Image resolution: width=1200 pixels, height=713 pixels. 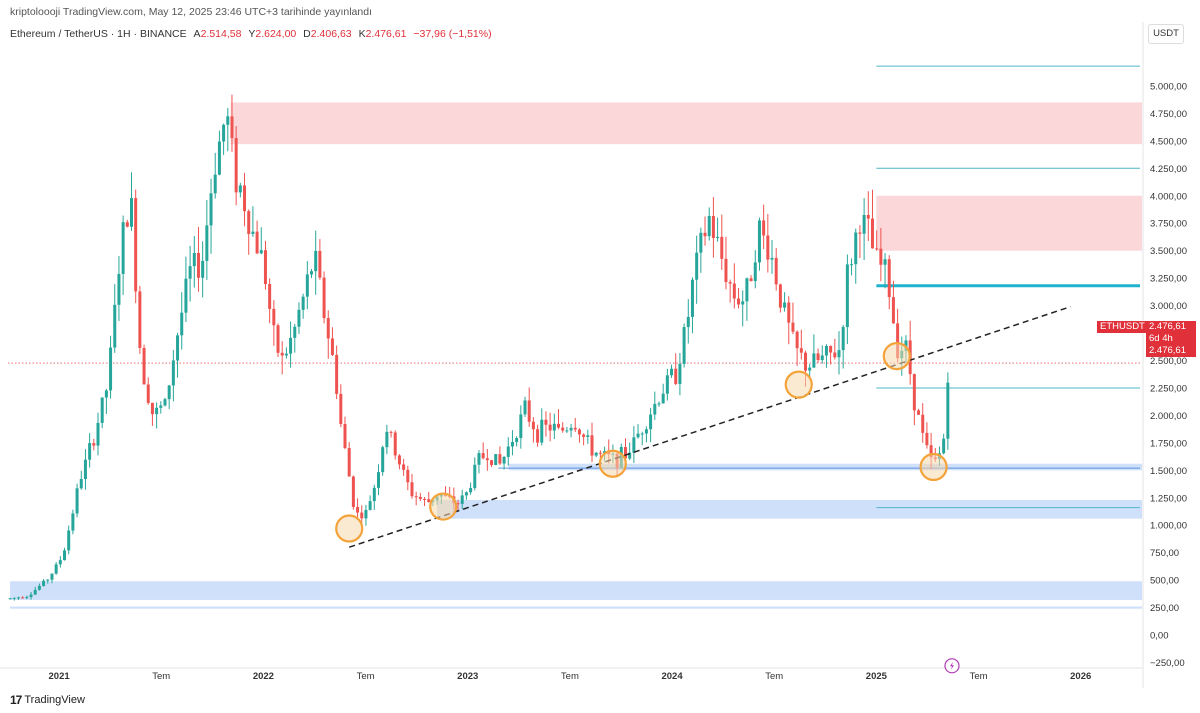 I want to click on lightning-bolt, so click(x=951, y=665).